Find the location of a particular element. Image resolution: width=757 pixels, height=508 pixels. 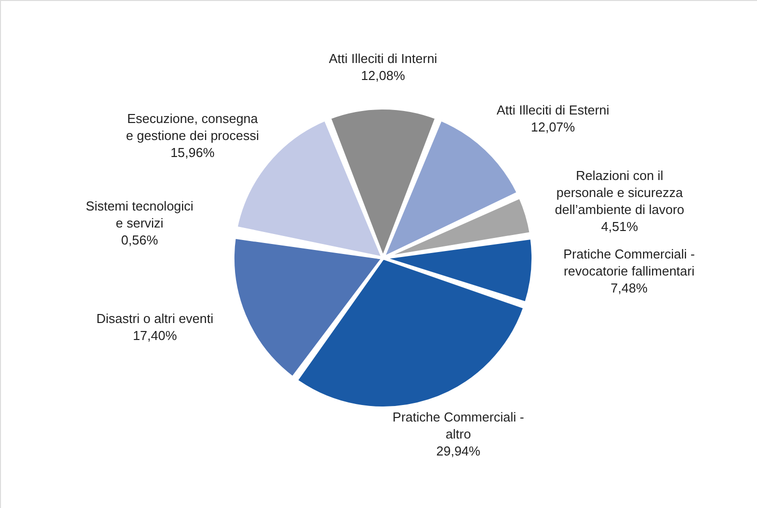

slice-label: Relazioni con il personale e sicurezza dell’ambiente di lavoro is located at coordinates (619, 193).